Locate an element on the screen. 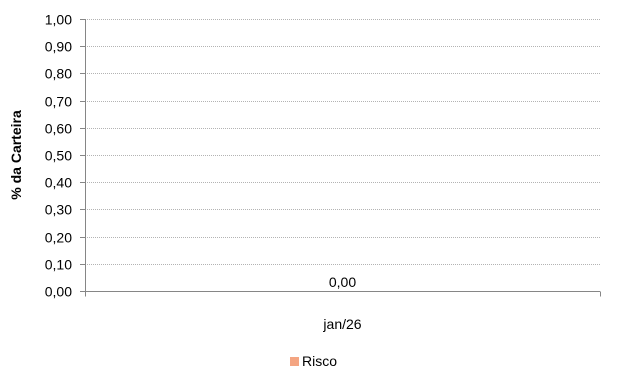 This screenshot has height=372, width=625. y-tick-label: 0,30 is located at coordinates (58, 210).